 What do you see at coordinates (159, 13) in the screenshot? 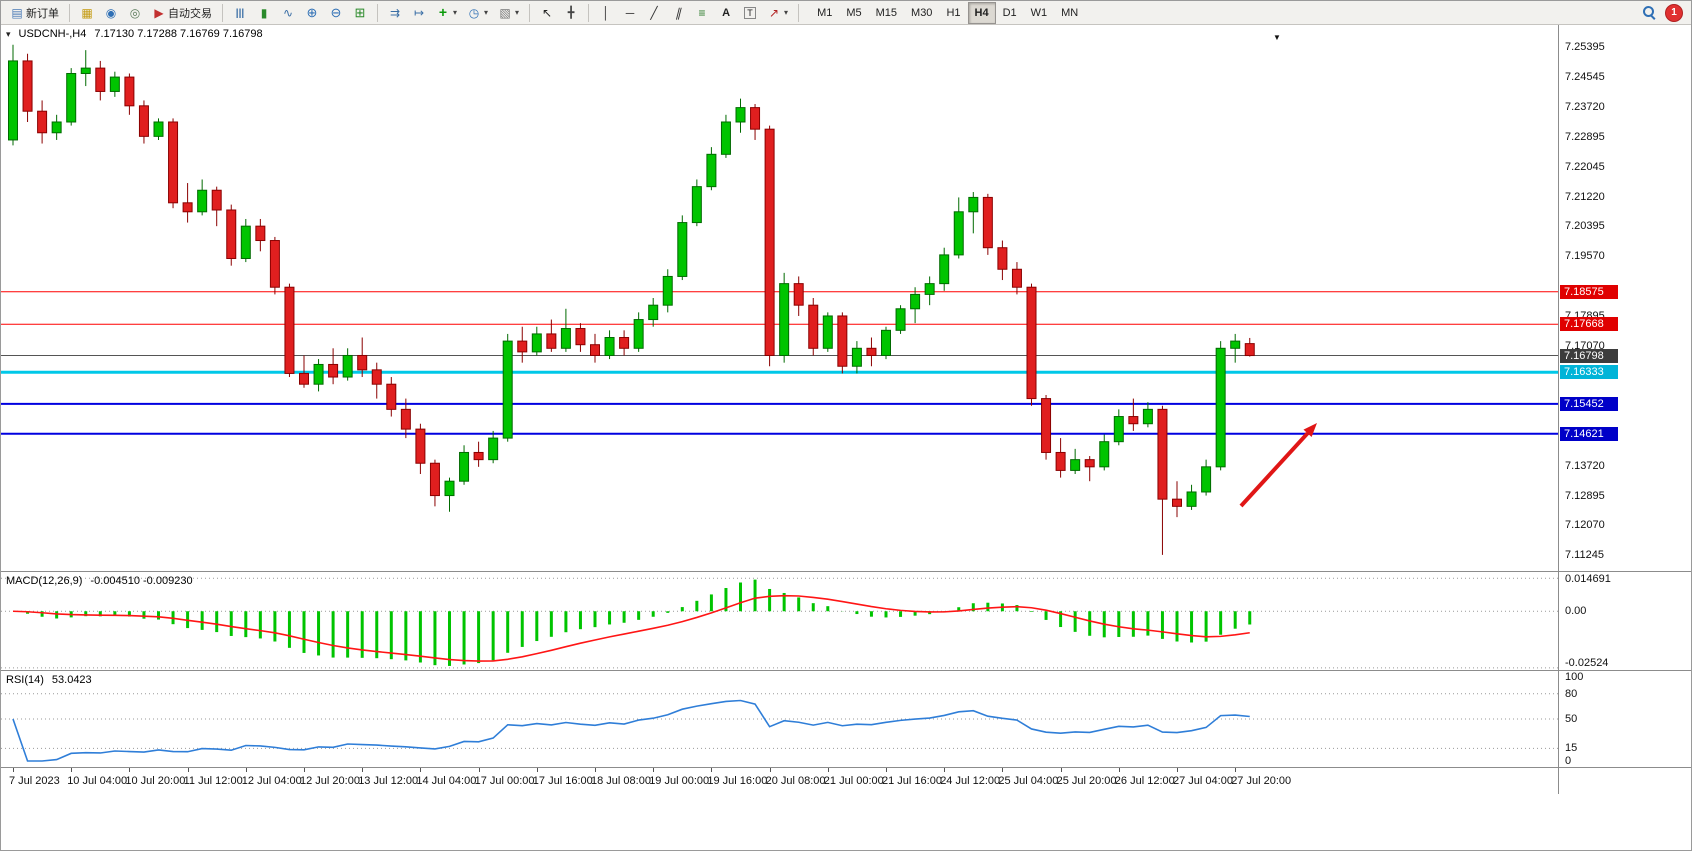
I see `auto-trading-icon` at bounding box center [159, 13].